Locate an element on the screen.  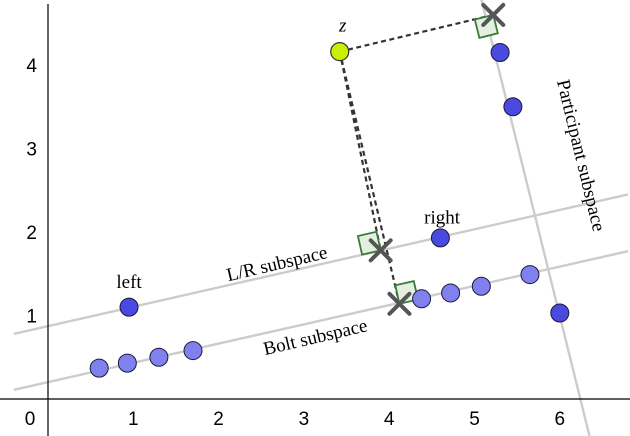
y-tick-label: 3 is located at coordinates (31, 150).